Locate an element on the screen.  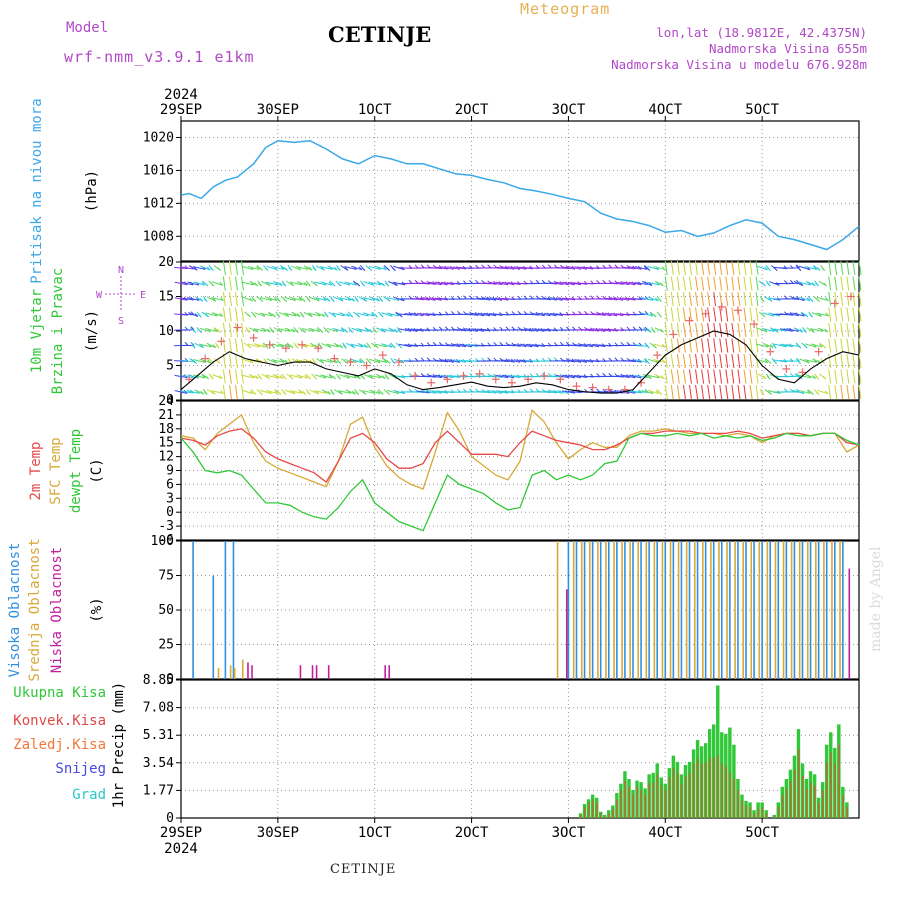
panel-frame is located at coordinates (520, 749).